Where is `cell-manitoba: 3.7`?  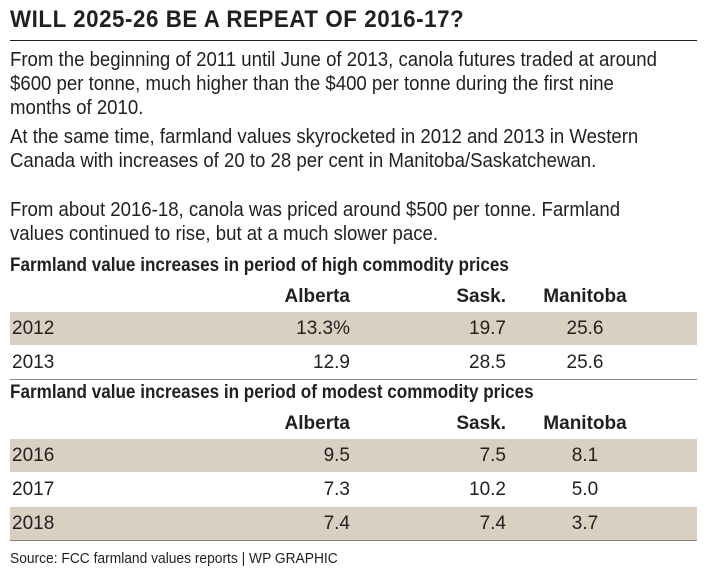
cell-manitoba: 3.7 is located at coordinates (585, 523).